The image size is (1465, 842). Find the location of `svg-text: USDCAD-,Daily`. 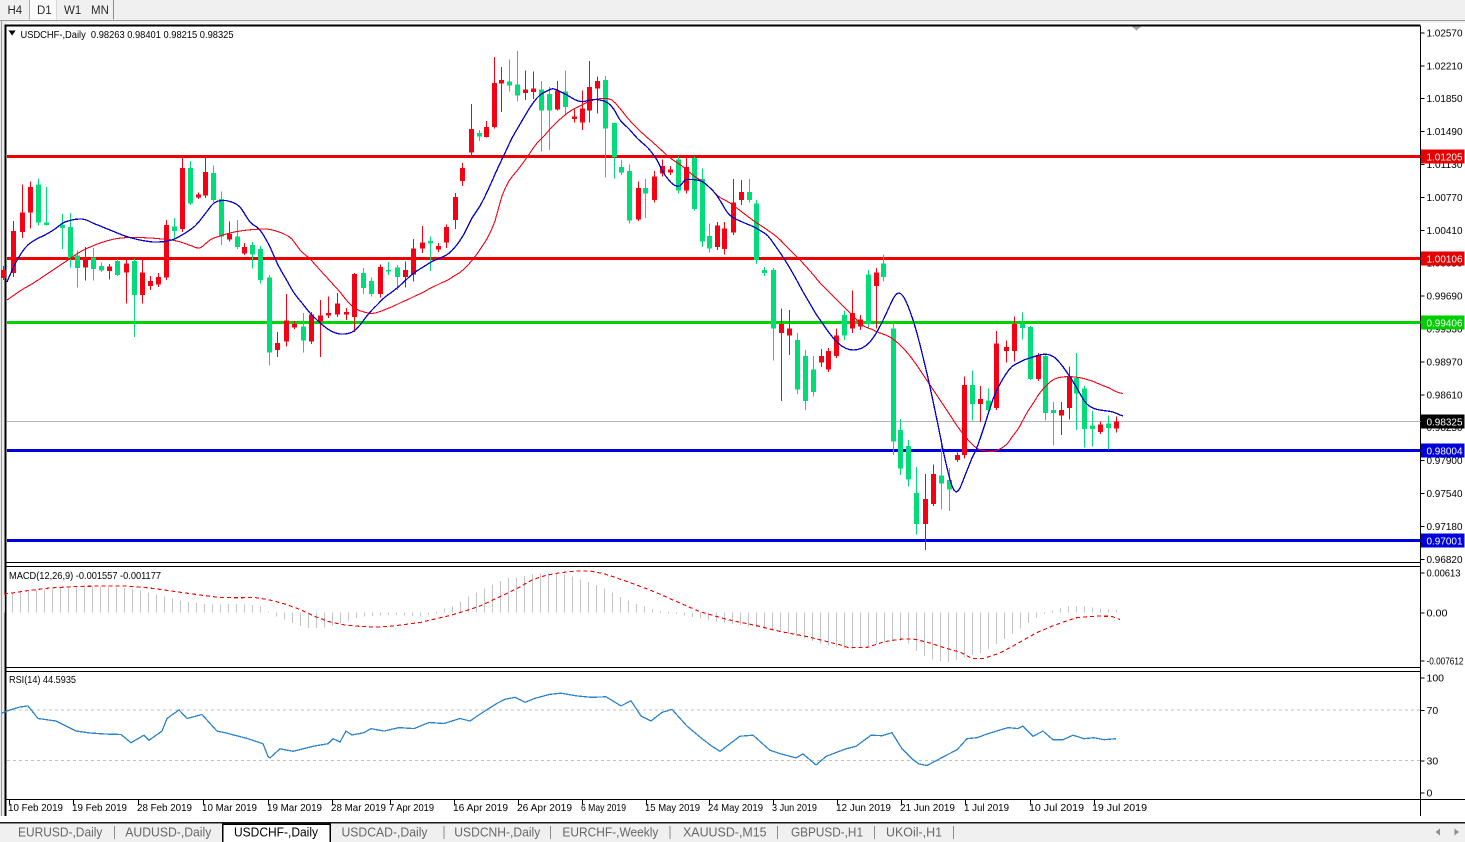

svg-text: USDCAD-,Daily is located at coordinates (385, 832).